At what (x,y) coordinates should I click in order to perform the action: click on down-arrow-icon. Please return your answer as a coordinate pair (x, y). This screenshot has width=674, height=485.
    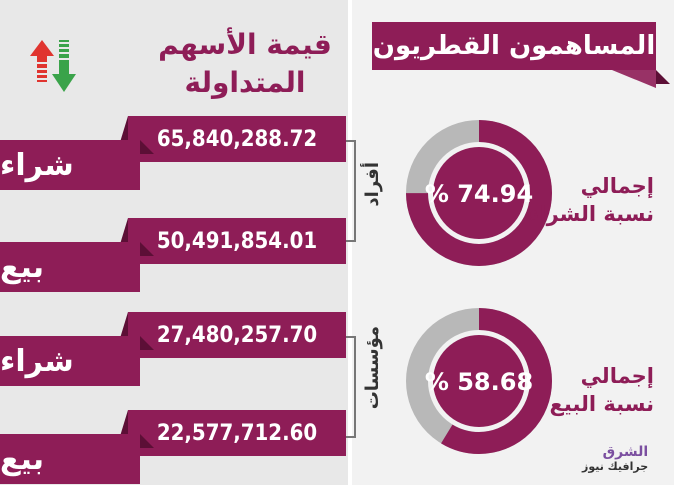
    Looking at the image, I should click on (64, 66).